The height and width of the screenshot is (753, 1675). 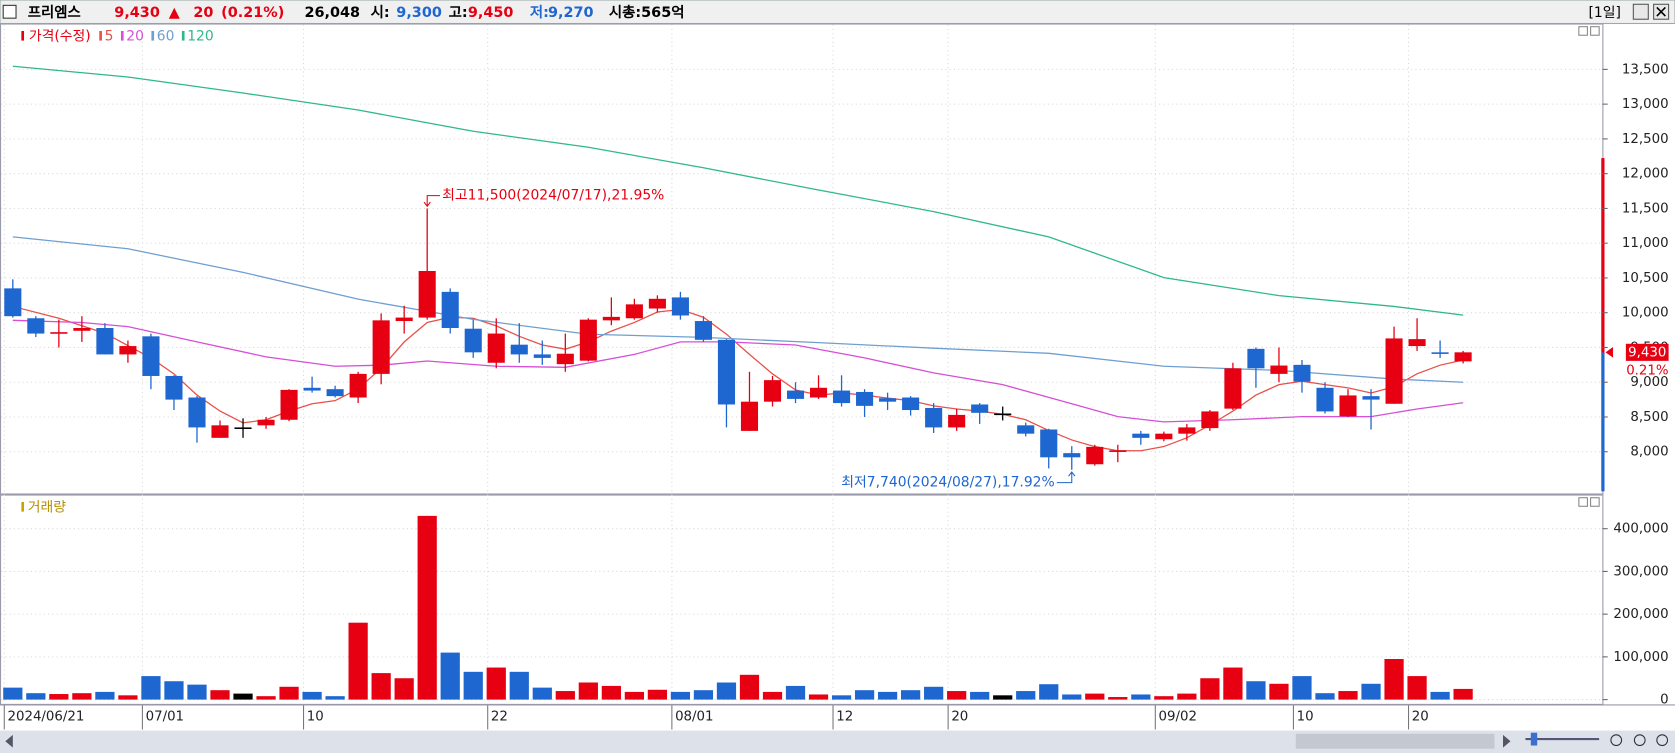 I want to click on y-tick-label: 100,000, so click(x=1640, y=657).